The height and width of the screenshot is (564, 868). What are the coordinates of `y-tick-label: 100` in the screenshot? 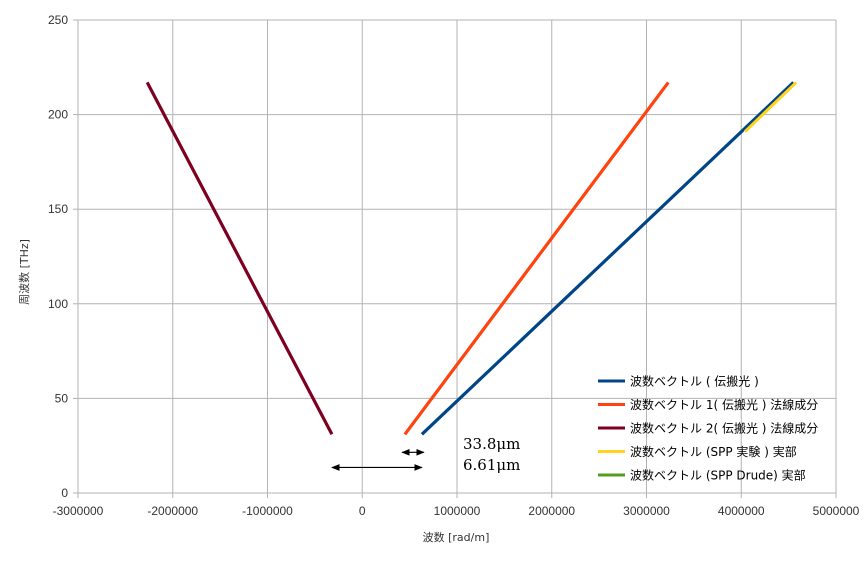 It's located at (58, 304).